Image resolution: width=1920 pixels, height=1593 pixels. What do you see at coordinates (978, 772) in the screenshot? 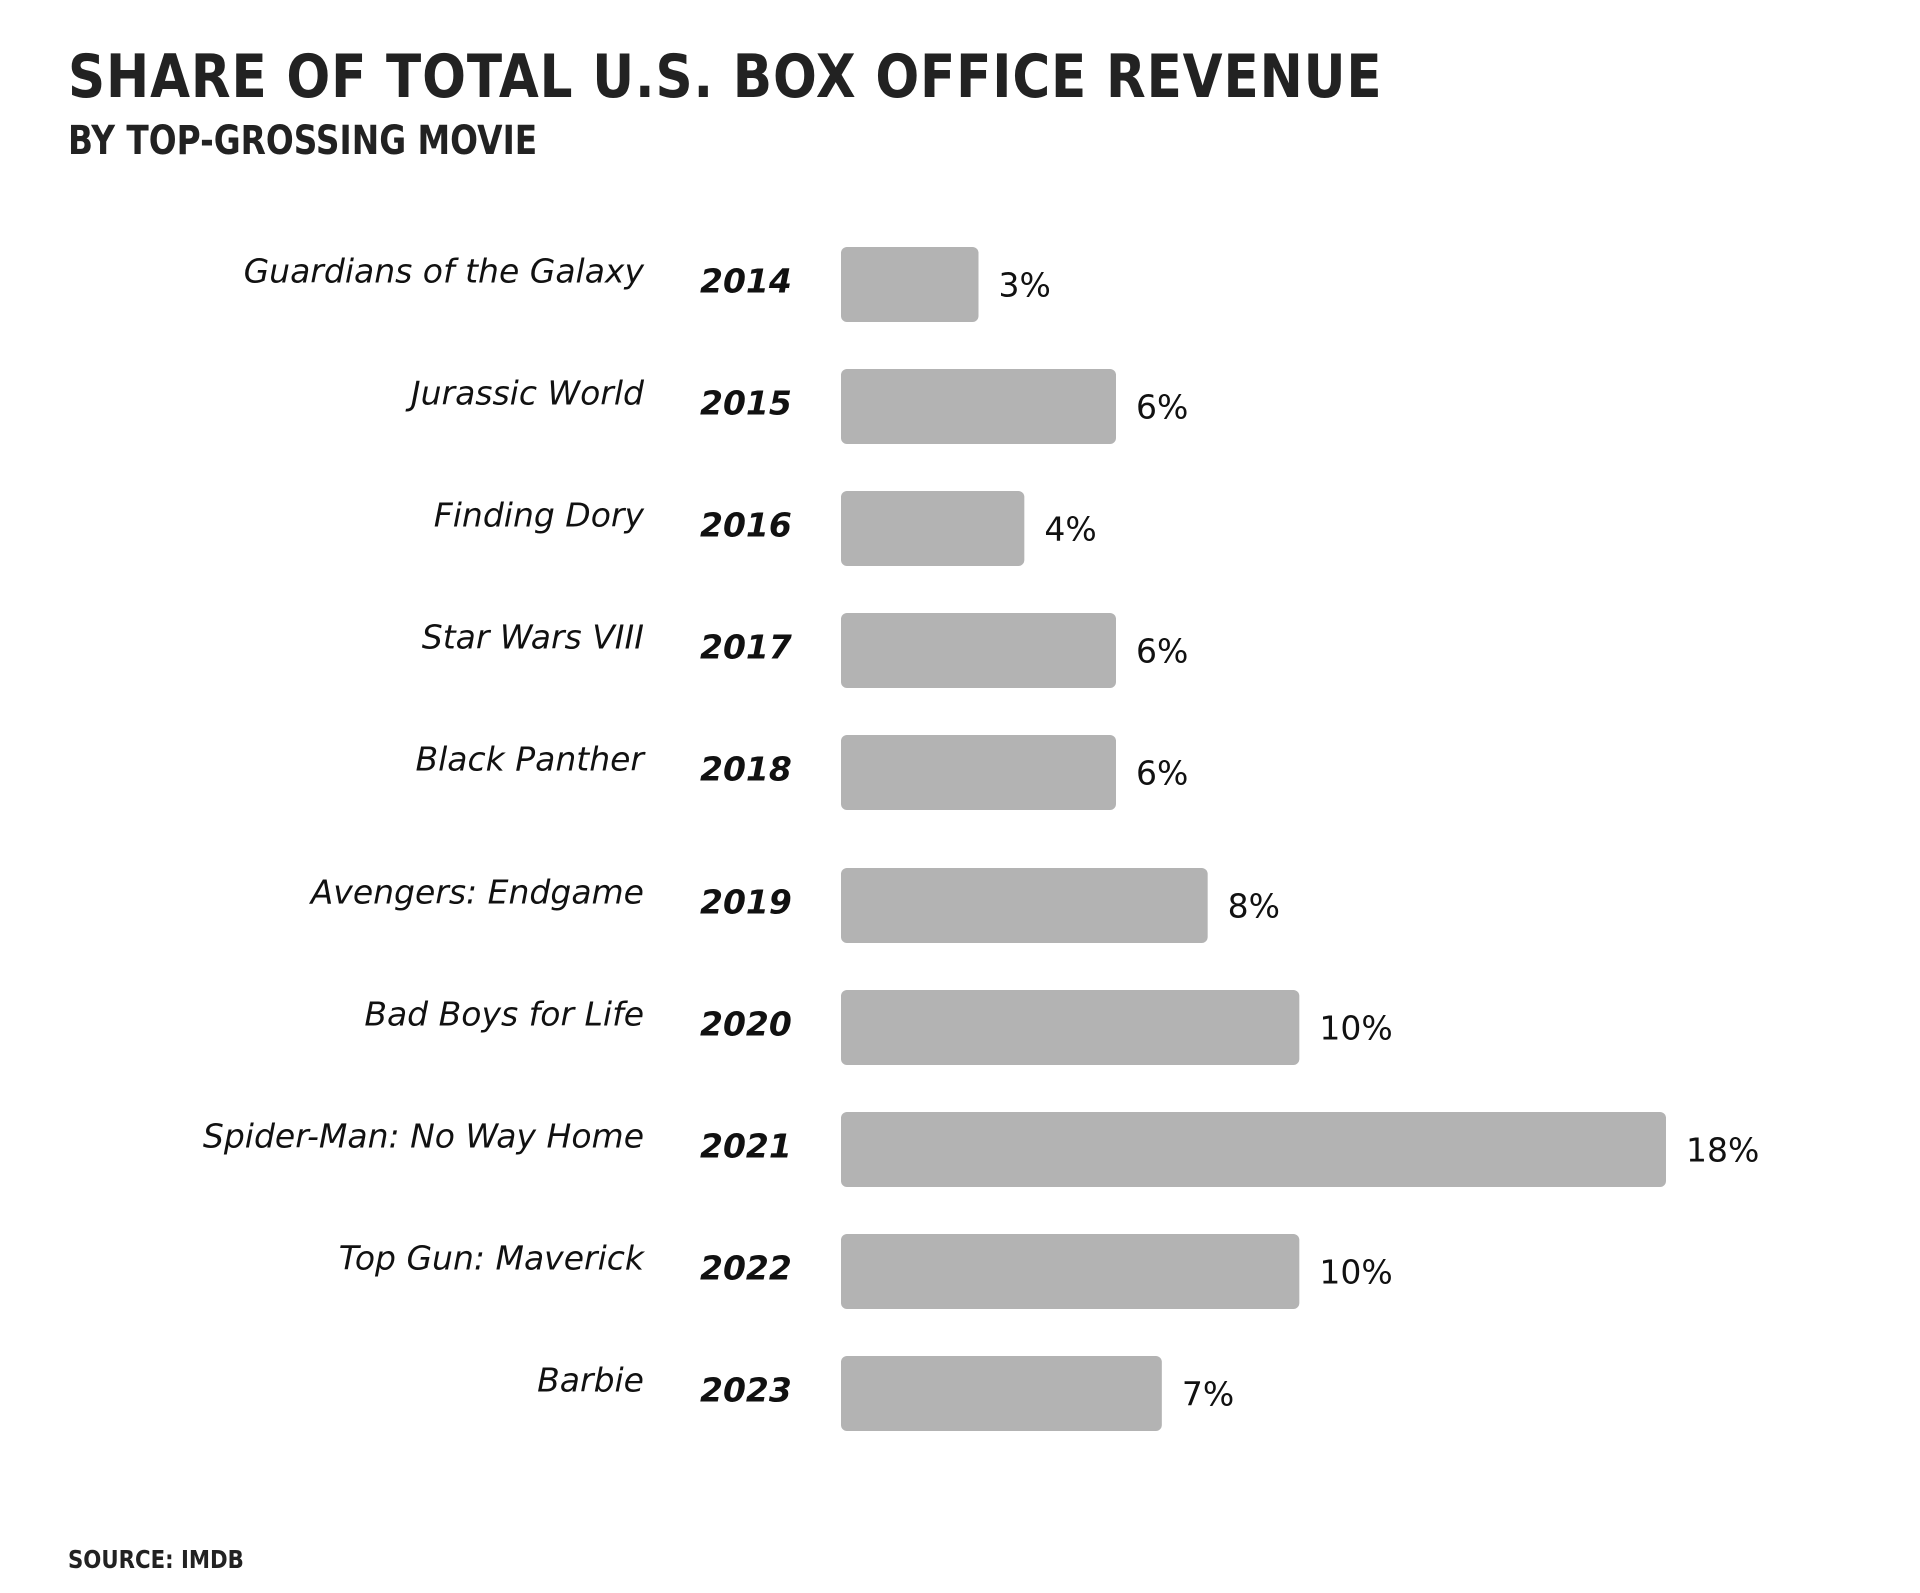
I see `bar-2018` at bounding box center [978, 772].